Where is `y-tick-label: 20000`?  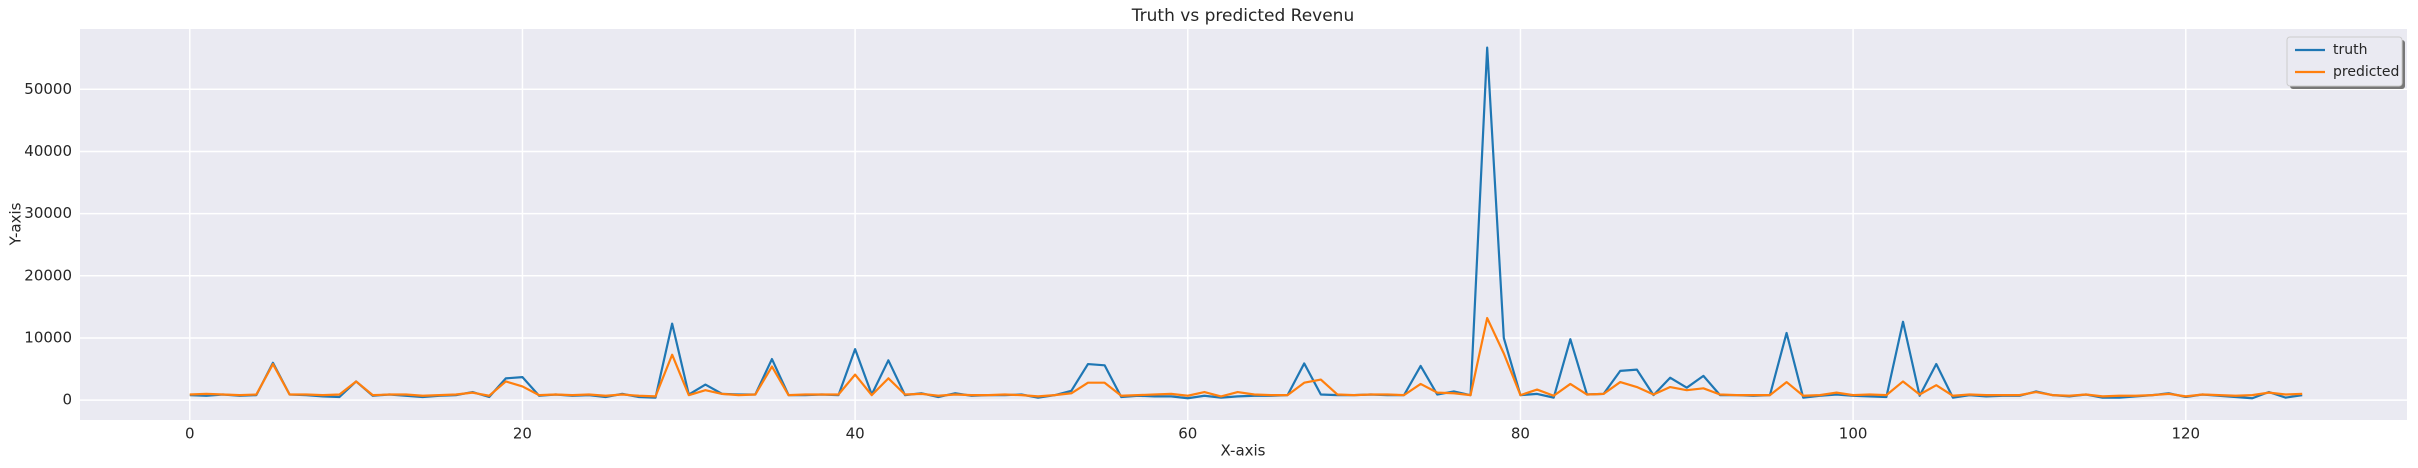 y-tick-label: 20000 is located at coordinates (48, 275).